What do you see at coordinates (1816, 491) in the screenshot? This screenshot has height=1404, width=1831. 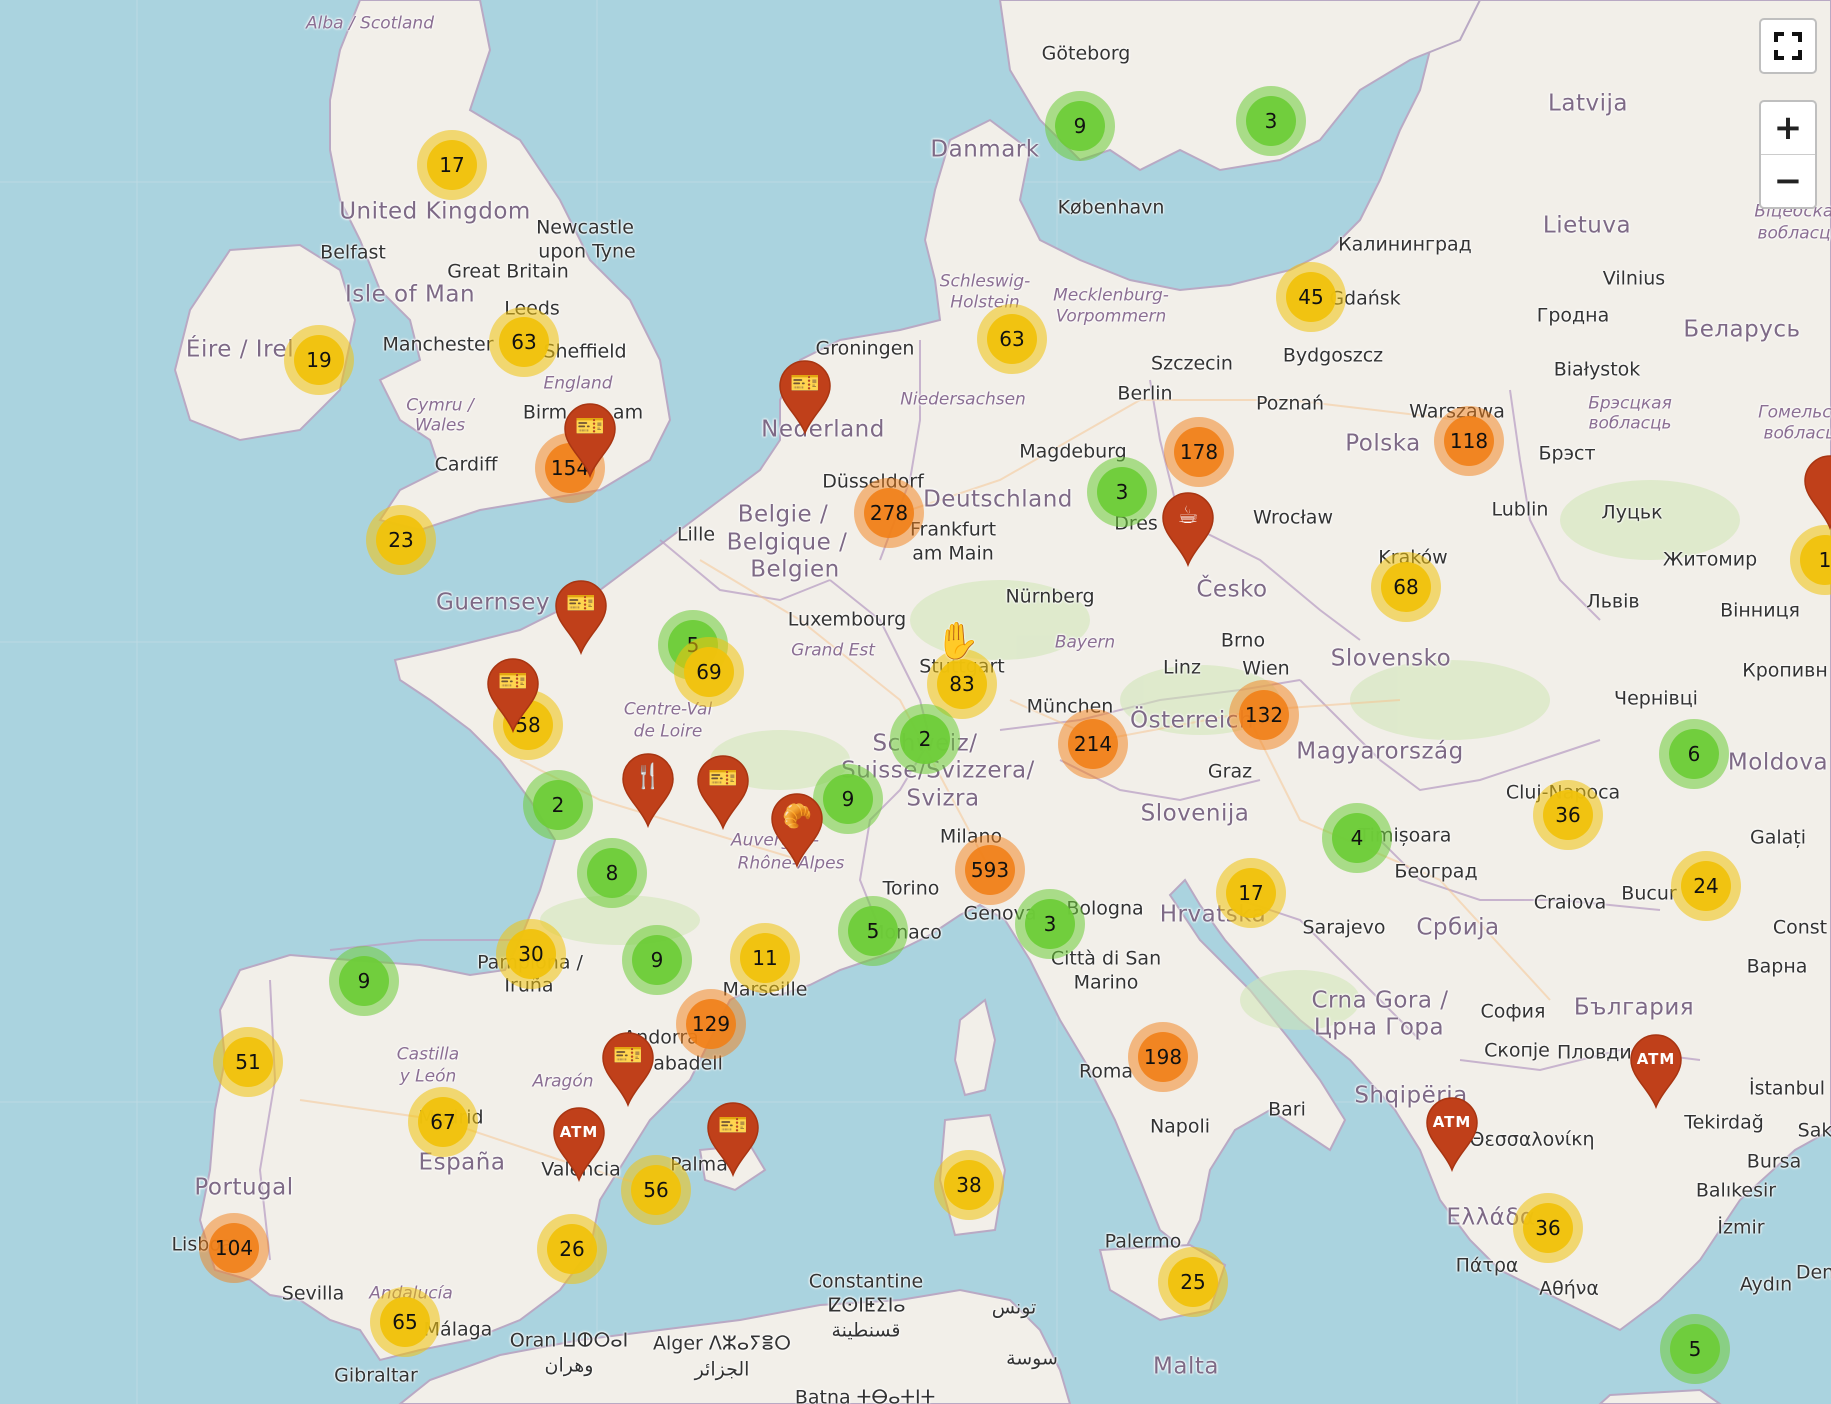 I see `map-marker` at bounding box center [1816, 491].